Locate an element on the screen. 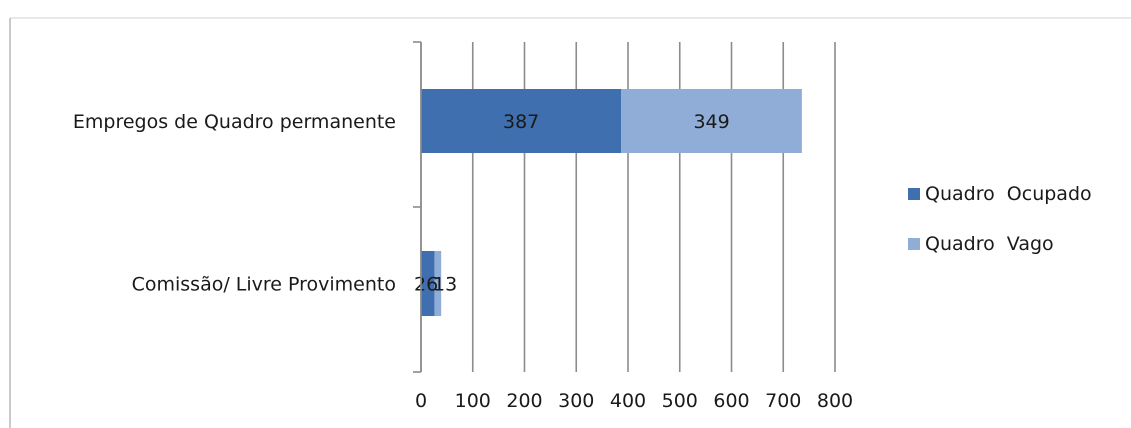 The width and height of the screenshot is (1131, 428). x-tick-label-600: 600 is located at coordinates (731, 401).